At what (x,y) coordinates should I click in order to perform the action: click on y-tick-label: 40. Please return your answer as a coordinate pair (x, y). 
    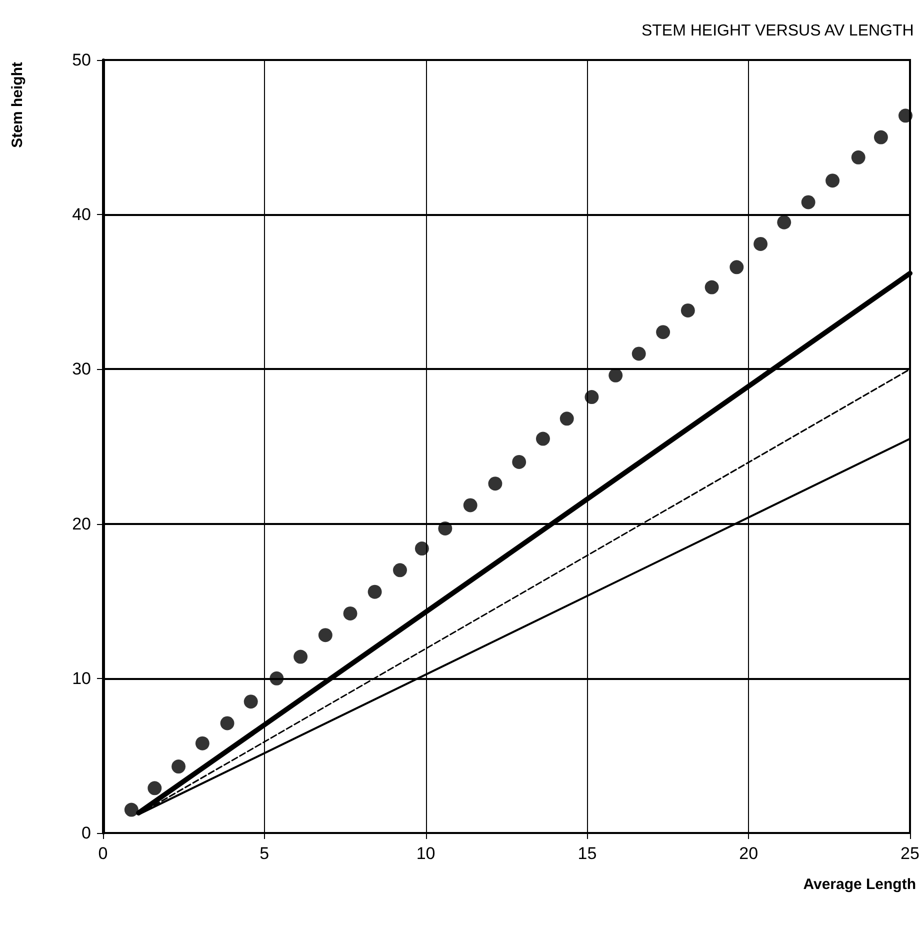
    Looking at the image, I should click on (81, 214).